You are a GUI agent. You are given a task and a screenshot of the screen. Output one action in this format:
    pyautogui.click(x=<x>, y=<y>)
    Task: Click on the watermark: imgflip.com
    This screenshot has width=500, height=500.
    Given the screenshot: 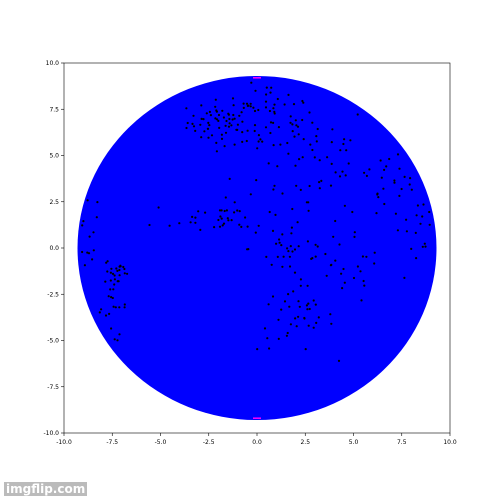 What is the action you would take?
    pyautogui.click(x=46, y=489)
    